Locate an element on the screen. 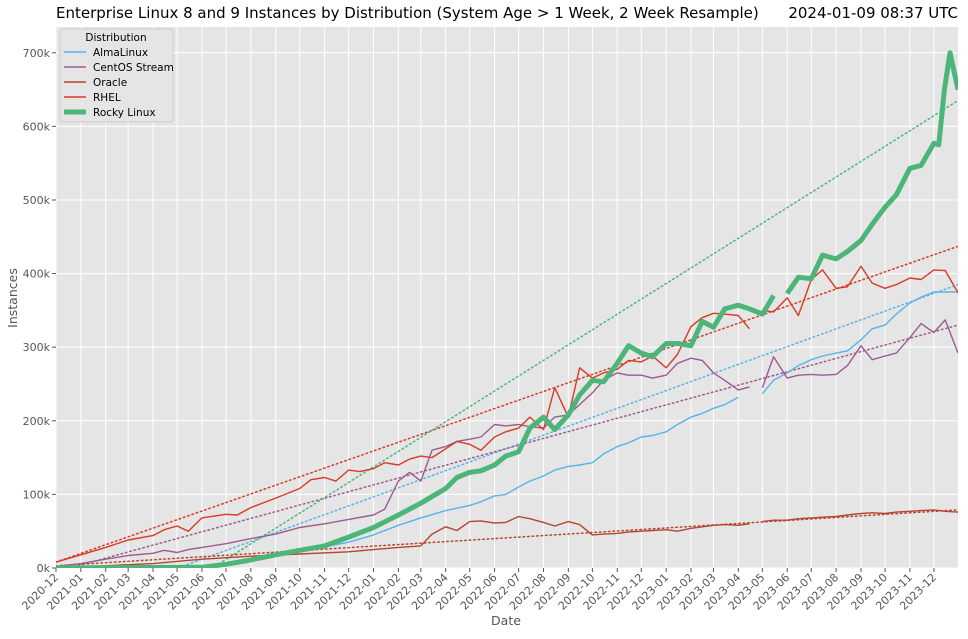 This screenshot has height=639, width=968. oracle-trend-line is located at coordinates (507, 538).